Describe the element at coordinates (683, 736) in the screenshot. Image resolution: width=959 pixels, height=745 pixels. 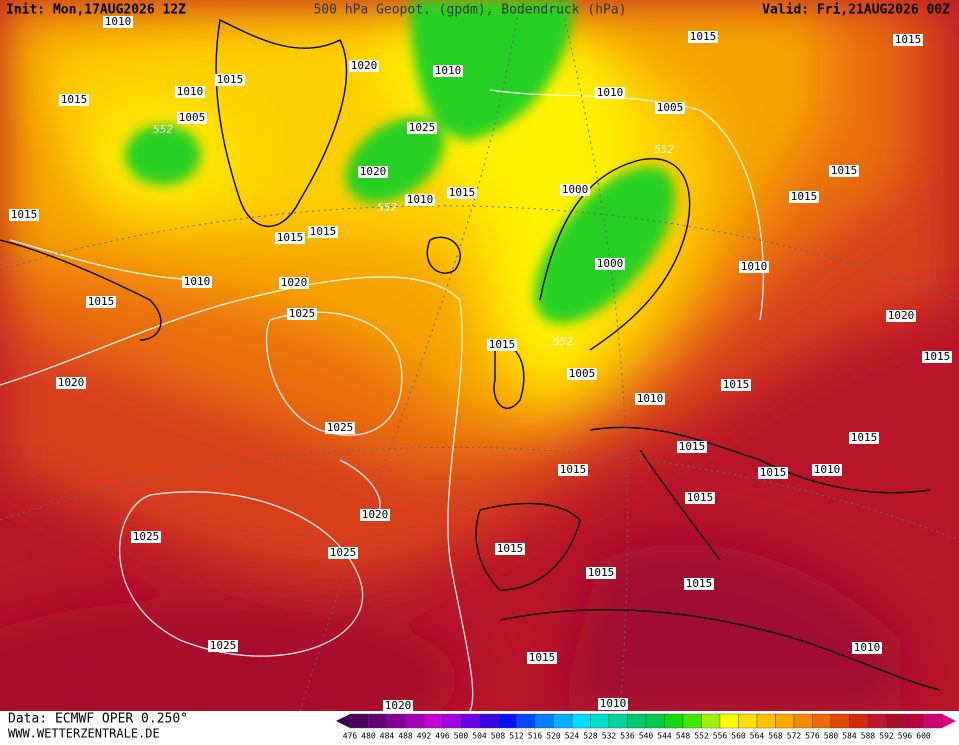
I see `colorbar-label: 548` at that location.